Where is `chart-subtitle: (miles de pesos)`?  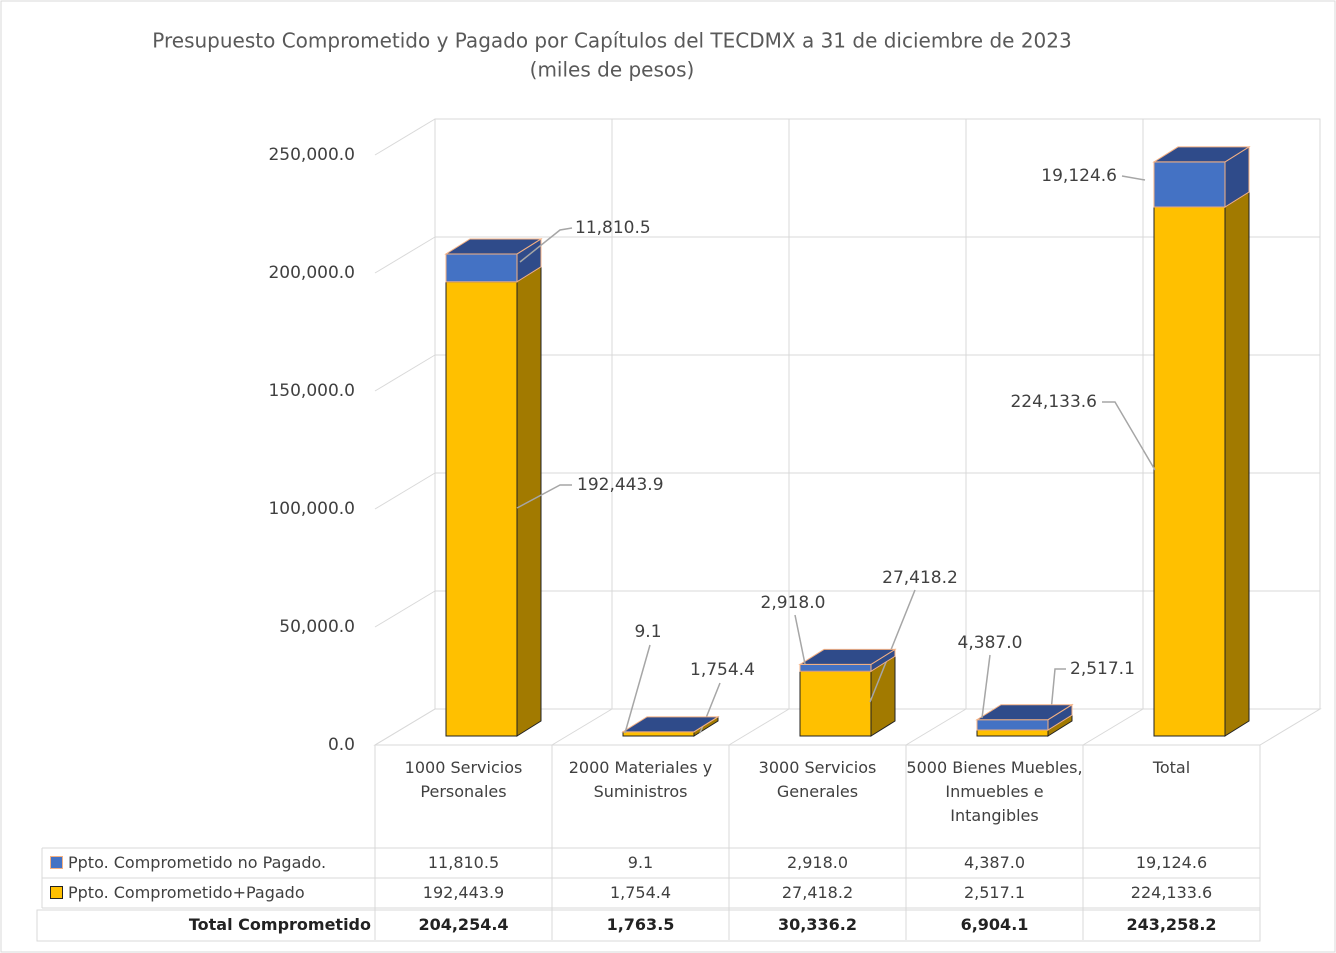
chart-subtitle: (miles de pesos) is located at coordinates (612, 70).